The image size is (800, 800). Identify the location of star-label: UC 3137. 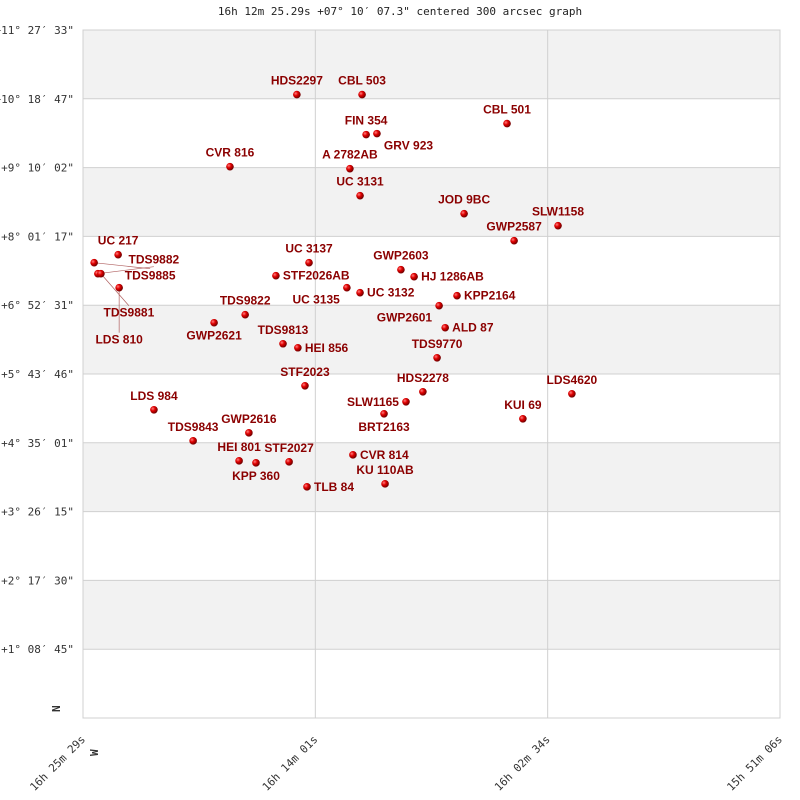
(309, 249).